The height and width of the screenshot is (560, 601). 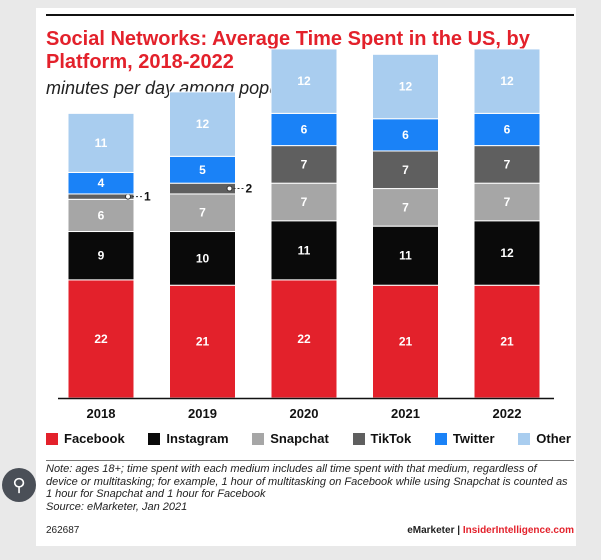 I want to click on brand-insider-intelligence: InsiderIntelligence.com, so click(x=518, y=530).